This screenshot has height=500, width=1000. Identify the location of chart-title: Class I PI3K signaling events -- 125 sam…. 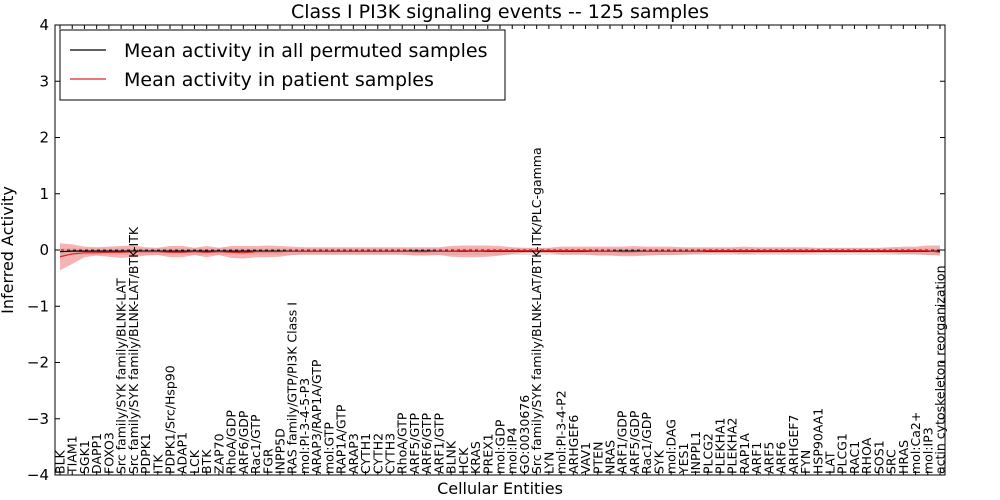
(500, 12).